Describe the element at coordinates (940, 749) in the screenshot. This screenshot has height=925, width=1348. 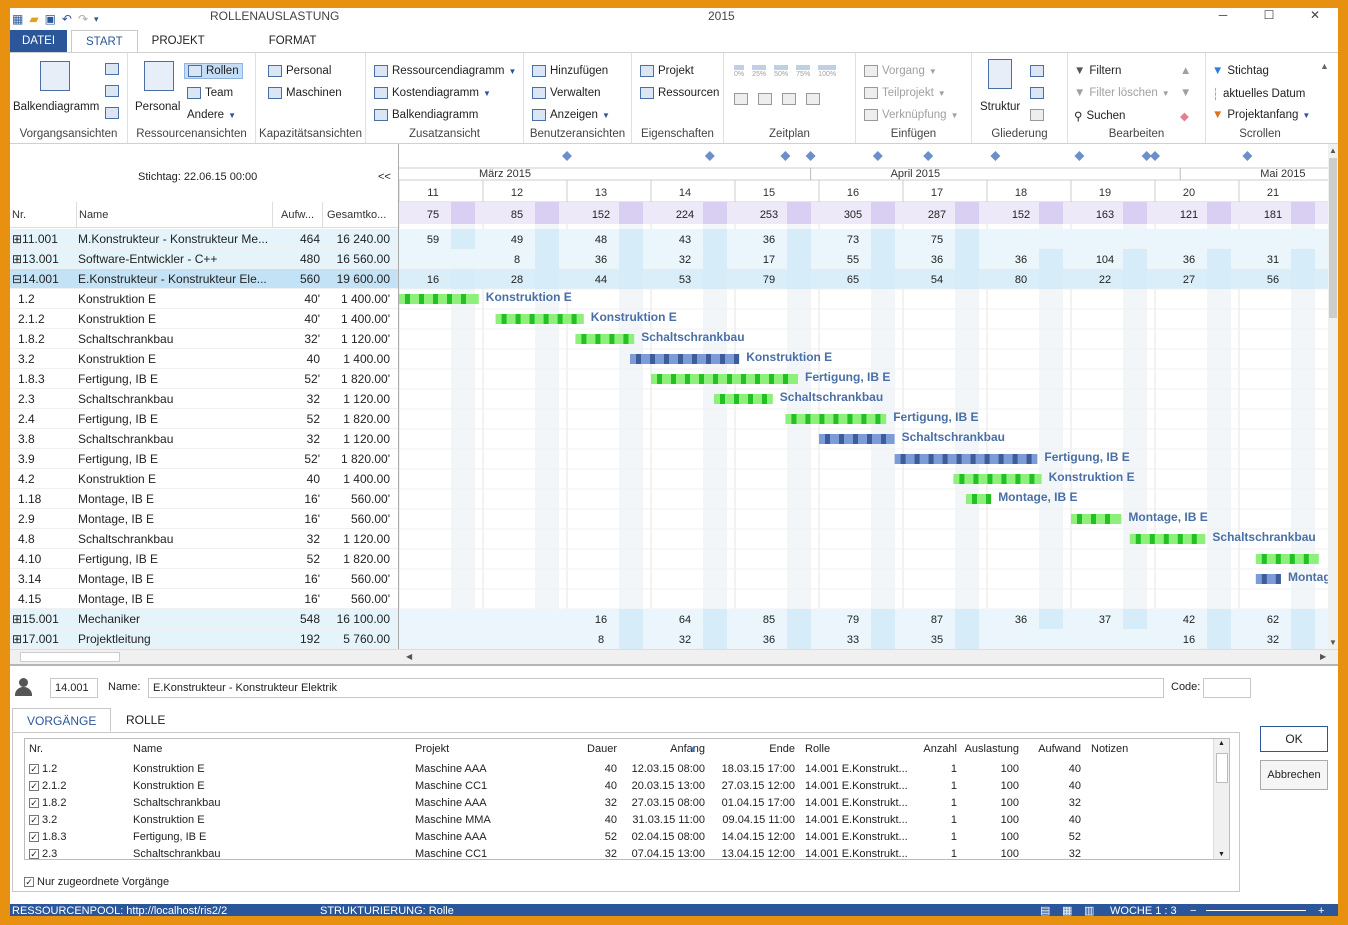
I see `column-header-anzahl: Anzahl` at that location.